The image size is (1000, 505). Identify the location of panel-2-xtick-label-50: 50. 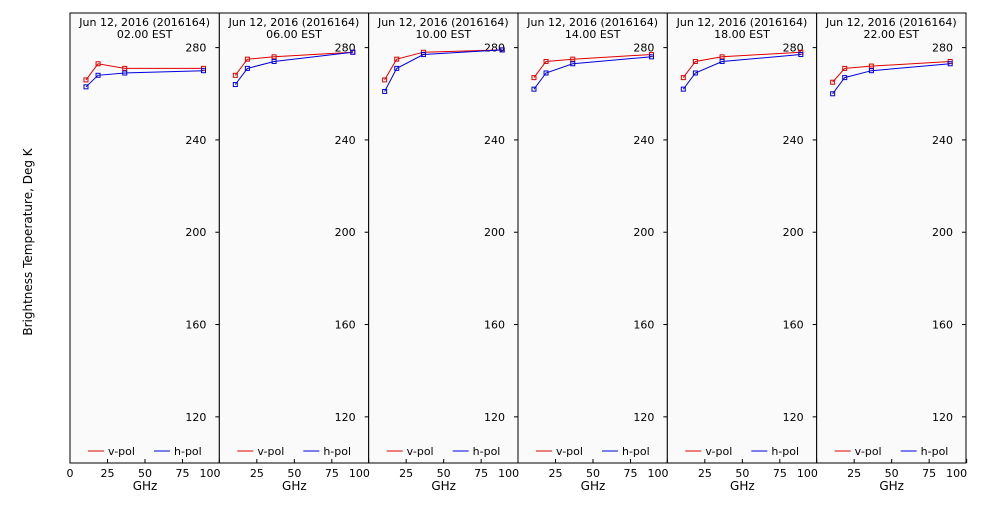
(294, 473).